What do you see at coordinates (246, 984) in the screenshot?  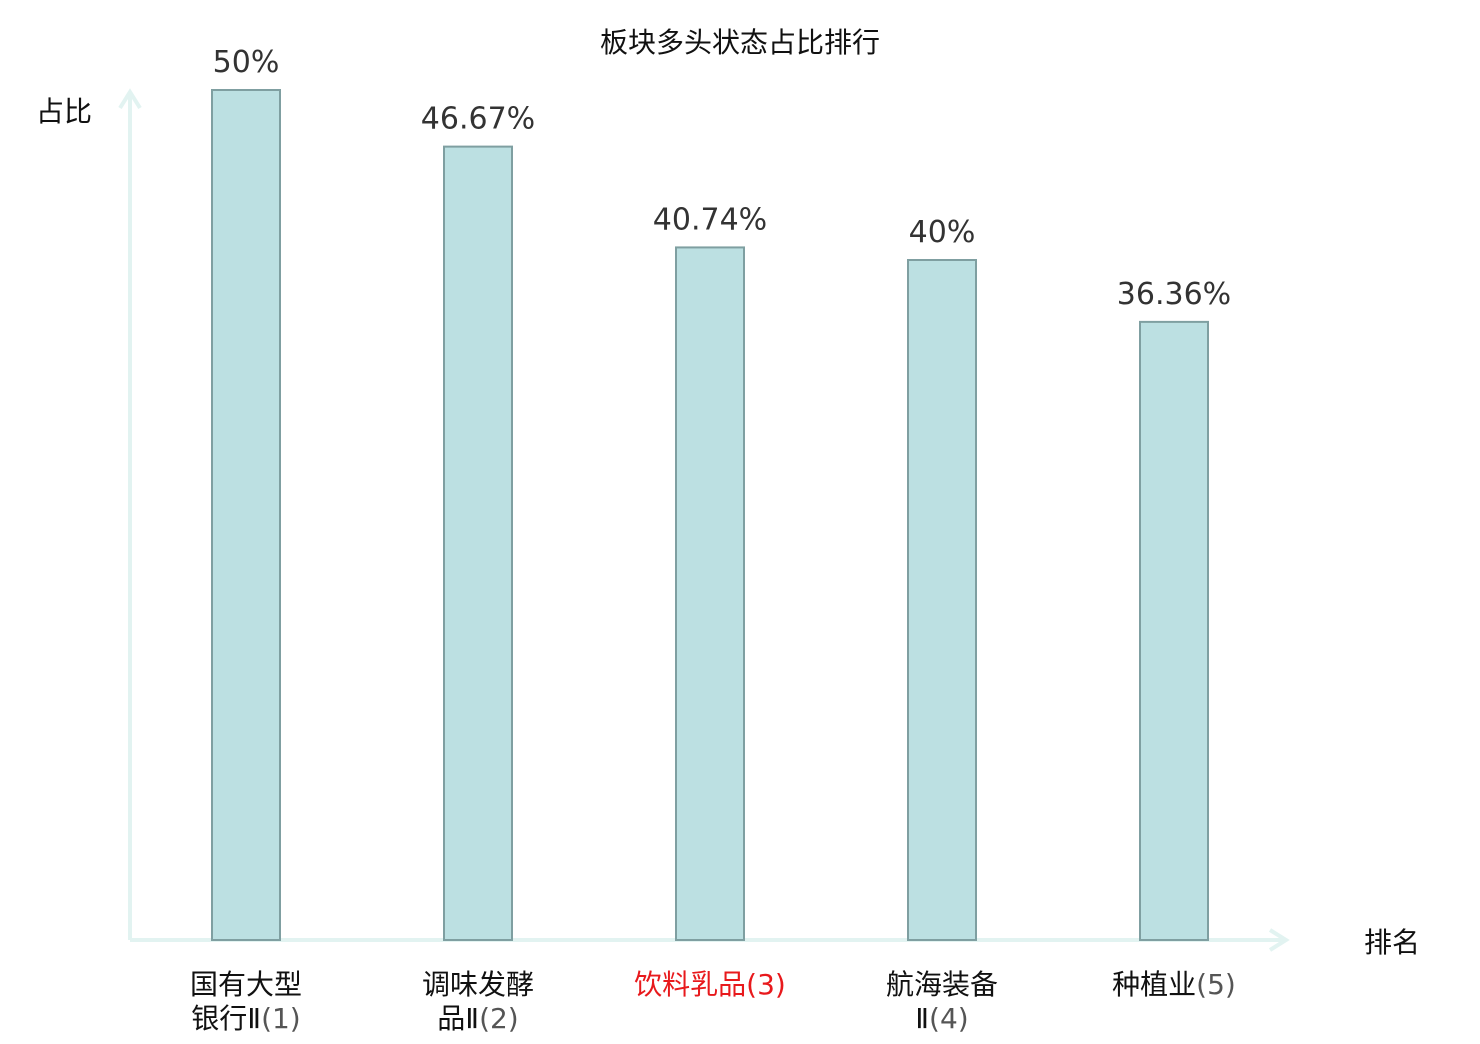 I see `x-tick-label: 国有大型` at bounding box center [246, 984].